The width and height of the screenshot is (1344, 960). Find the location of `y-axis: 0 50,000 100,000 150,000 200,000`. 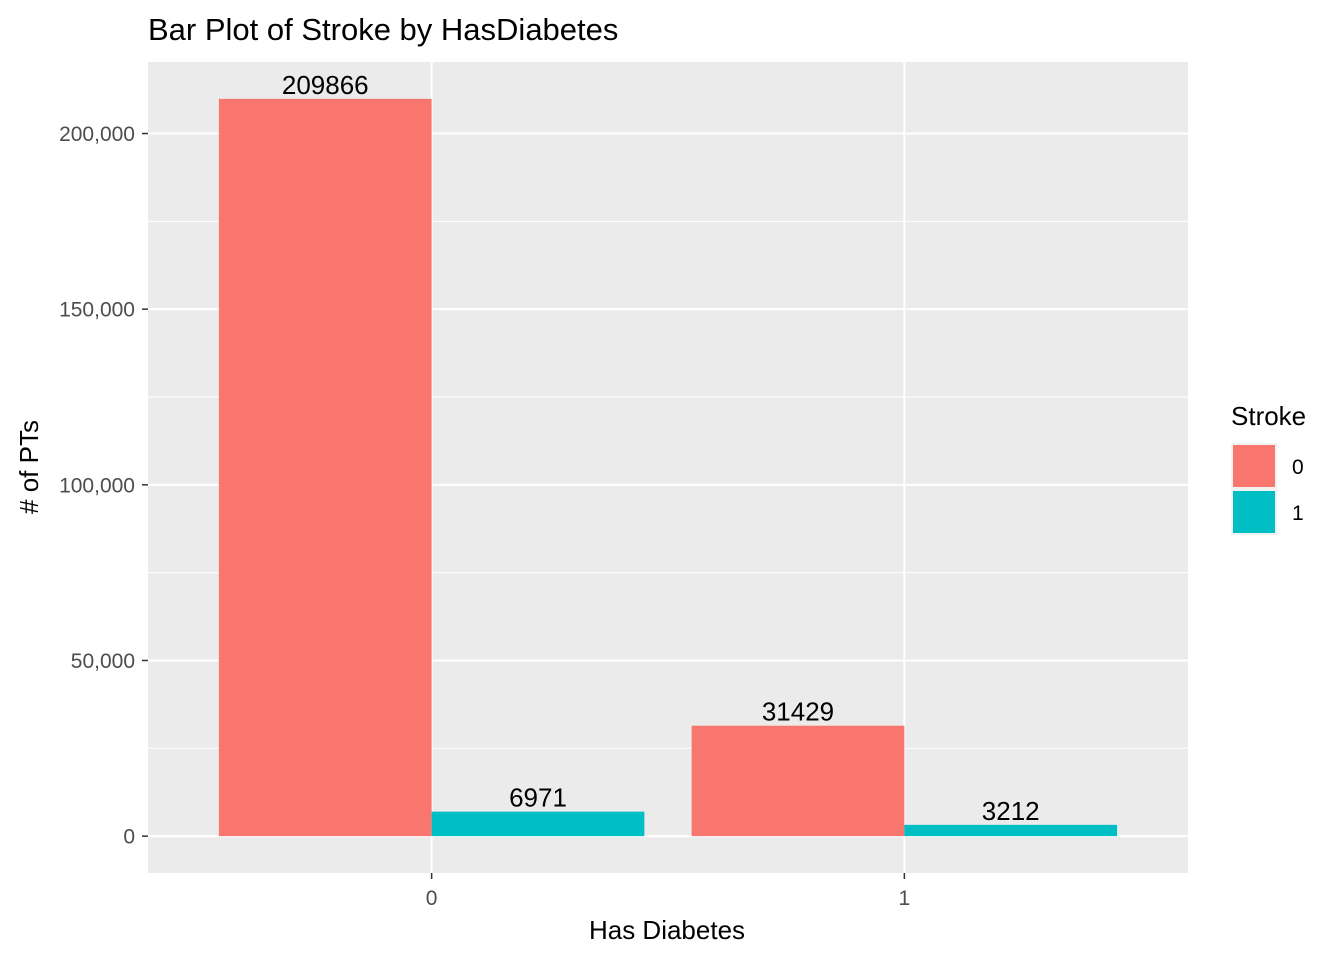

y-axis: 0 50,000 100,000 150,000 200,000 is located at coordinates (103, 486).